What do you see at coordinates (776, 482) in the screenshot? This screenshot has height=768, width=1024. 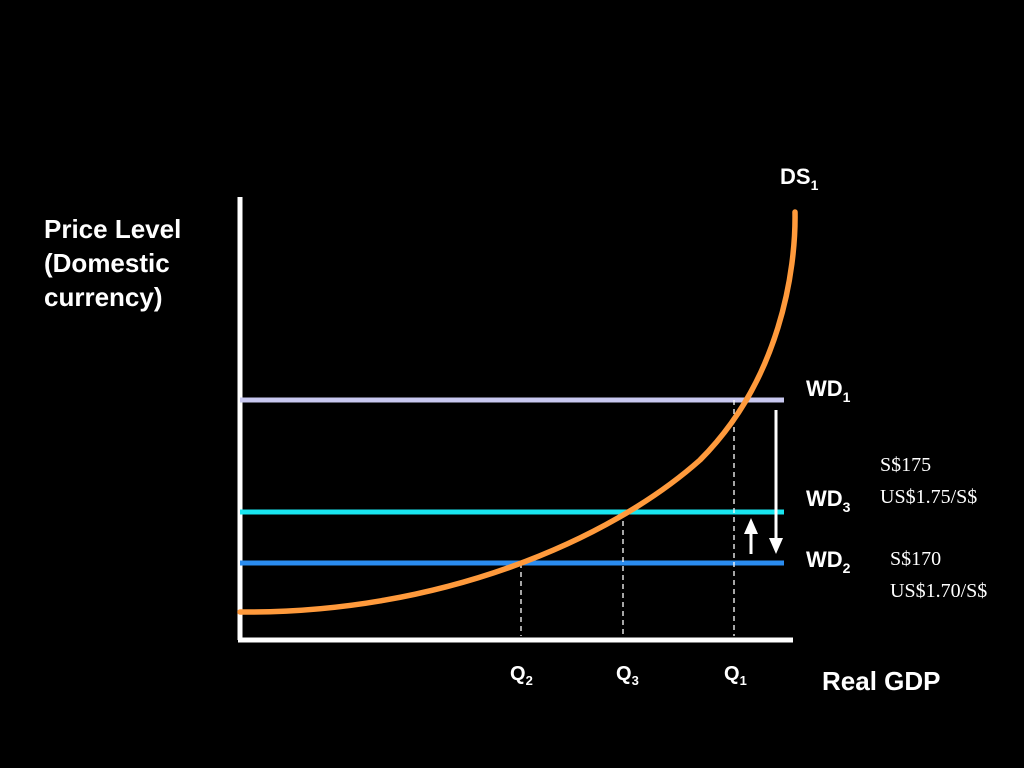 I see `shift-down-arrow` at bounding box center [776, 482].